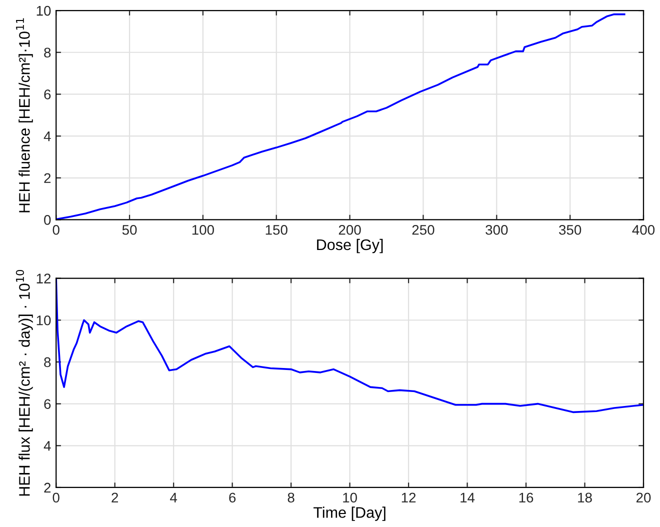 This screenshot has width=660, height=527. Describe the element at coordinates (203, 229) in the screenshot. I see `x-tick-label: 100` at that location.